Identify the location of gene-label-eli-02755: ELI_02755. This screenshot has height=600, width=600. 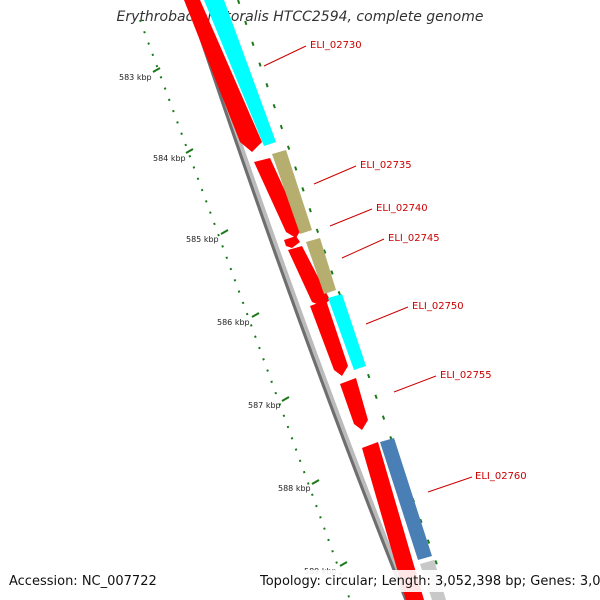
(466, 375).